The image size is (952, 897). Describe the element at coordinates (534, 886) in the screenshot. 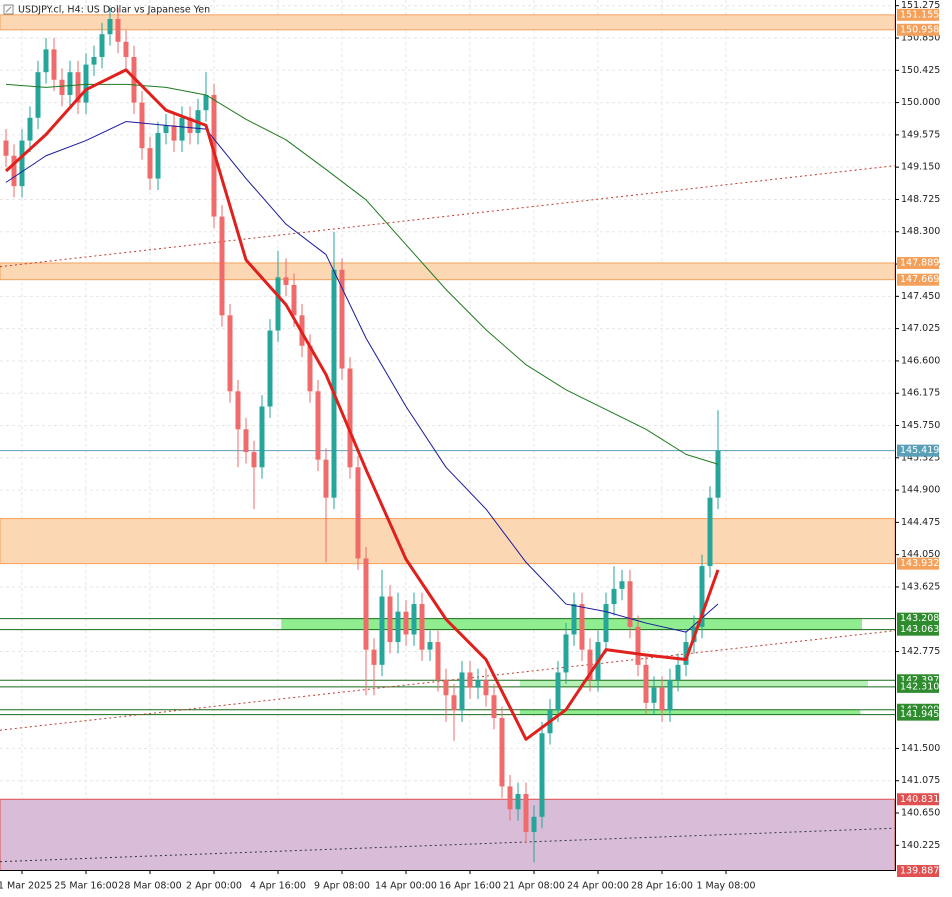

I see `x-tick-label: 21 Apr 08:00` at that location.